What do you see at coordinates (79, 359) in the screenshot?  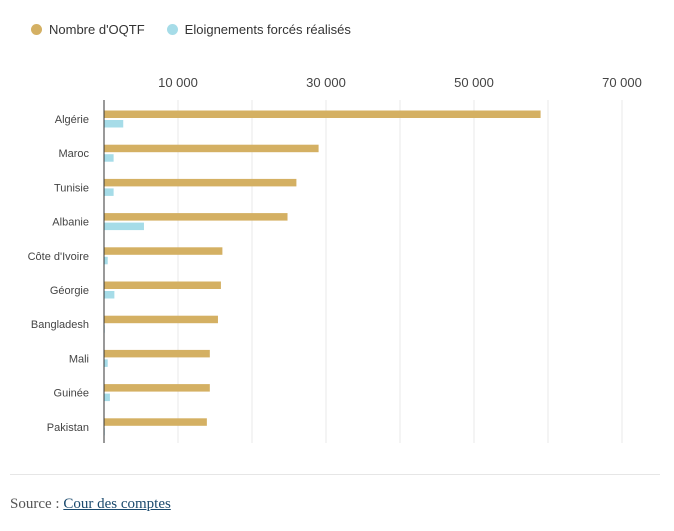 I see `category-label: Mali` at bounding box center [79, 359].